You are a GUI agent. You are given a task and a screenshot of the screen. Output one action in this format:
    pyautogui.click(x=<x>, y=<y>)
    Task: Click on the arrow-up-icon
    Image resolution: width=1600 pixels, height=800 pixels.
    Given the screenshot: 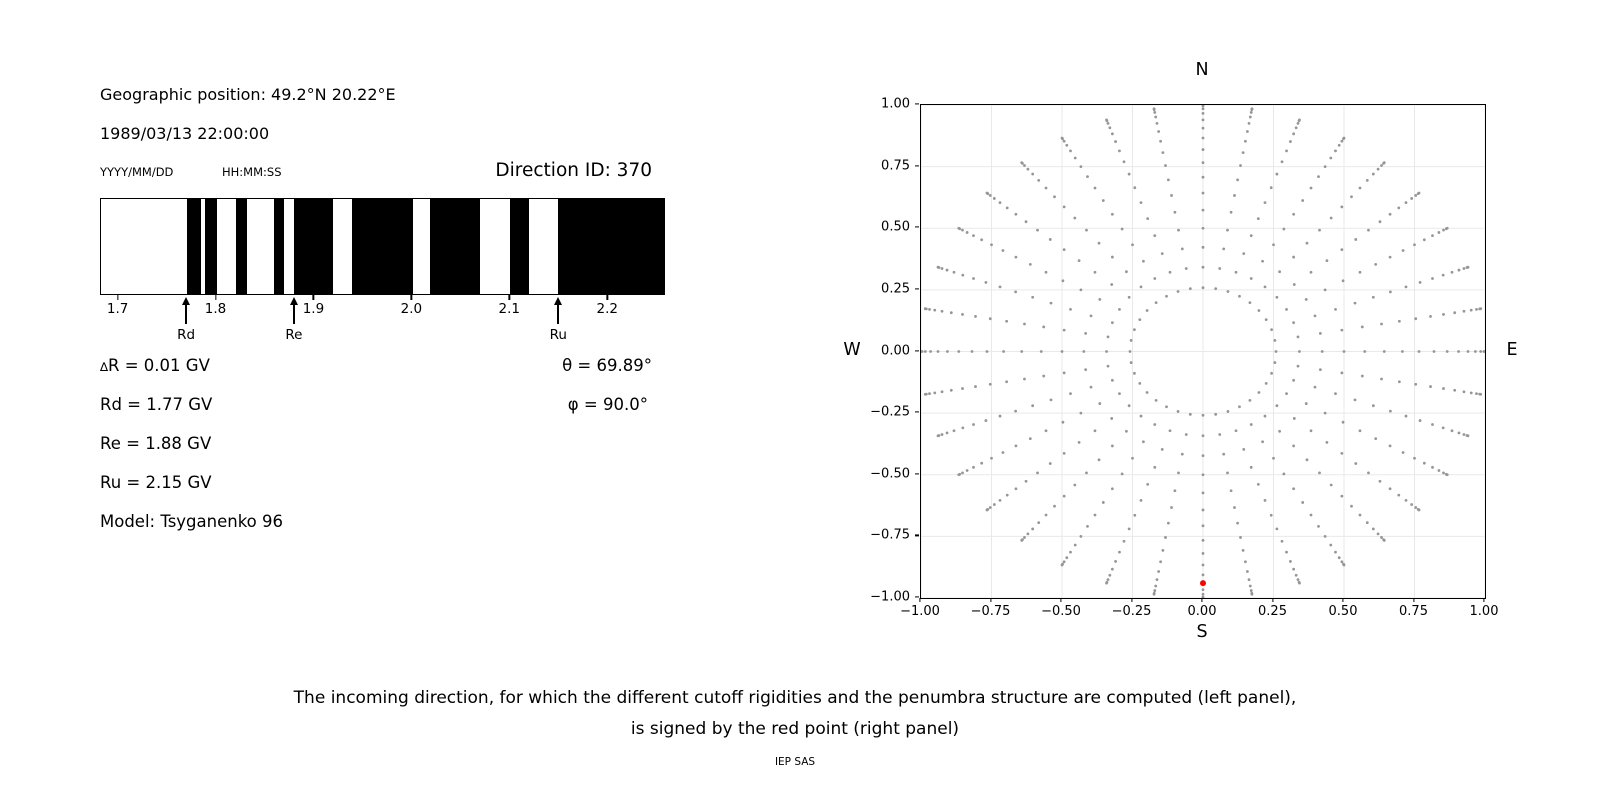 What is the action you would take?
    pyautogui.click(x=293, y=301)
    